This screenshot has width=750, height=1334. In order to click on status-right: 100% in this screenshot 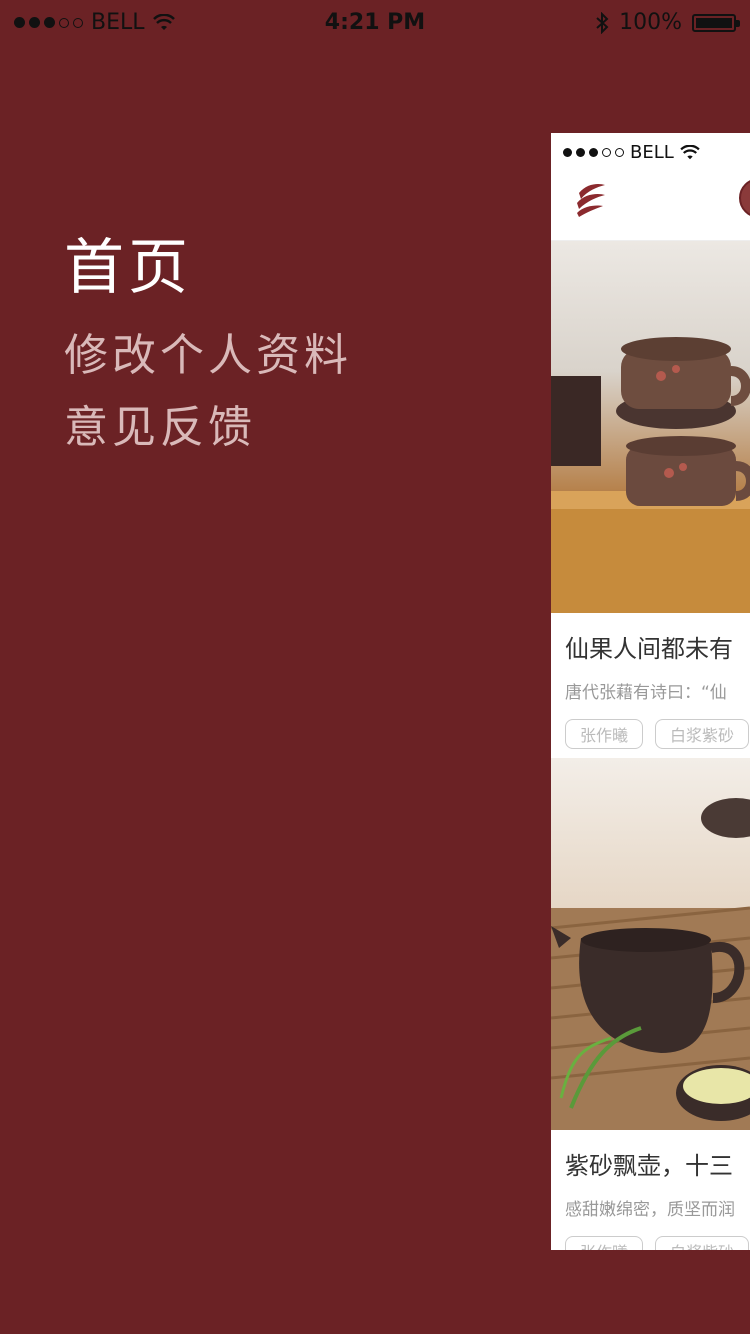, I will do `click(667, 22)`.